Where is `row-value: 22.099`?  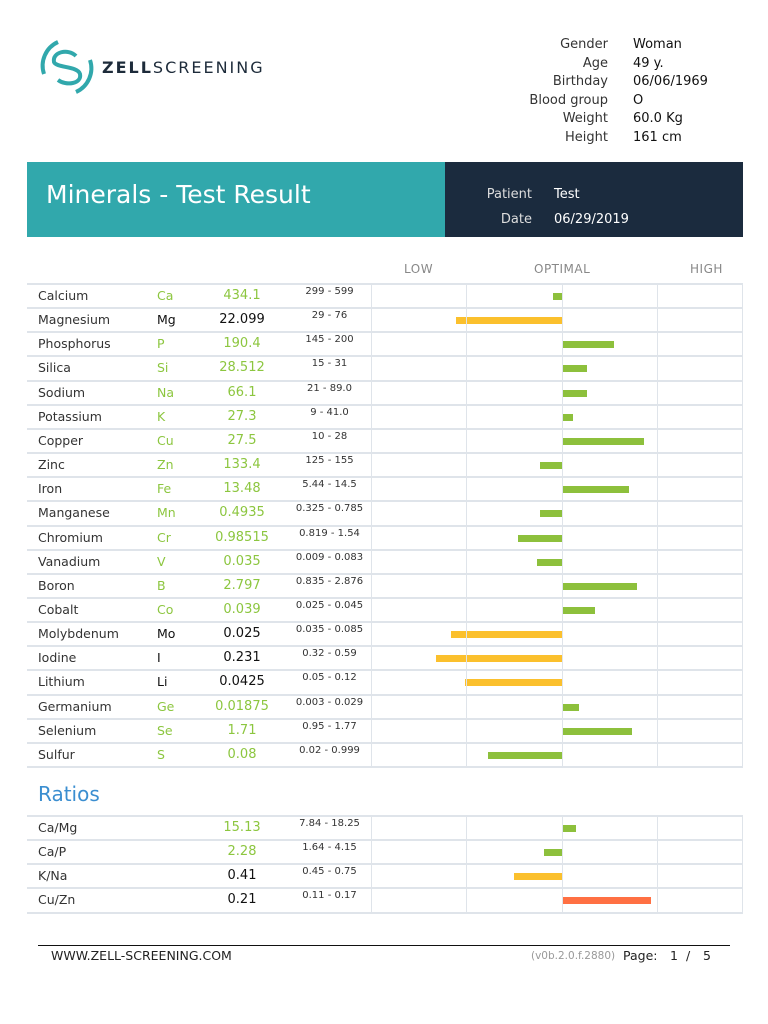
row-value: 22.099 is located at coordinates (242, 320).